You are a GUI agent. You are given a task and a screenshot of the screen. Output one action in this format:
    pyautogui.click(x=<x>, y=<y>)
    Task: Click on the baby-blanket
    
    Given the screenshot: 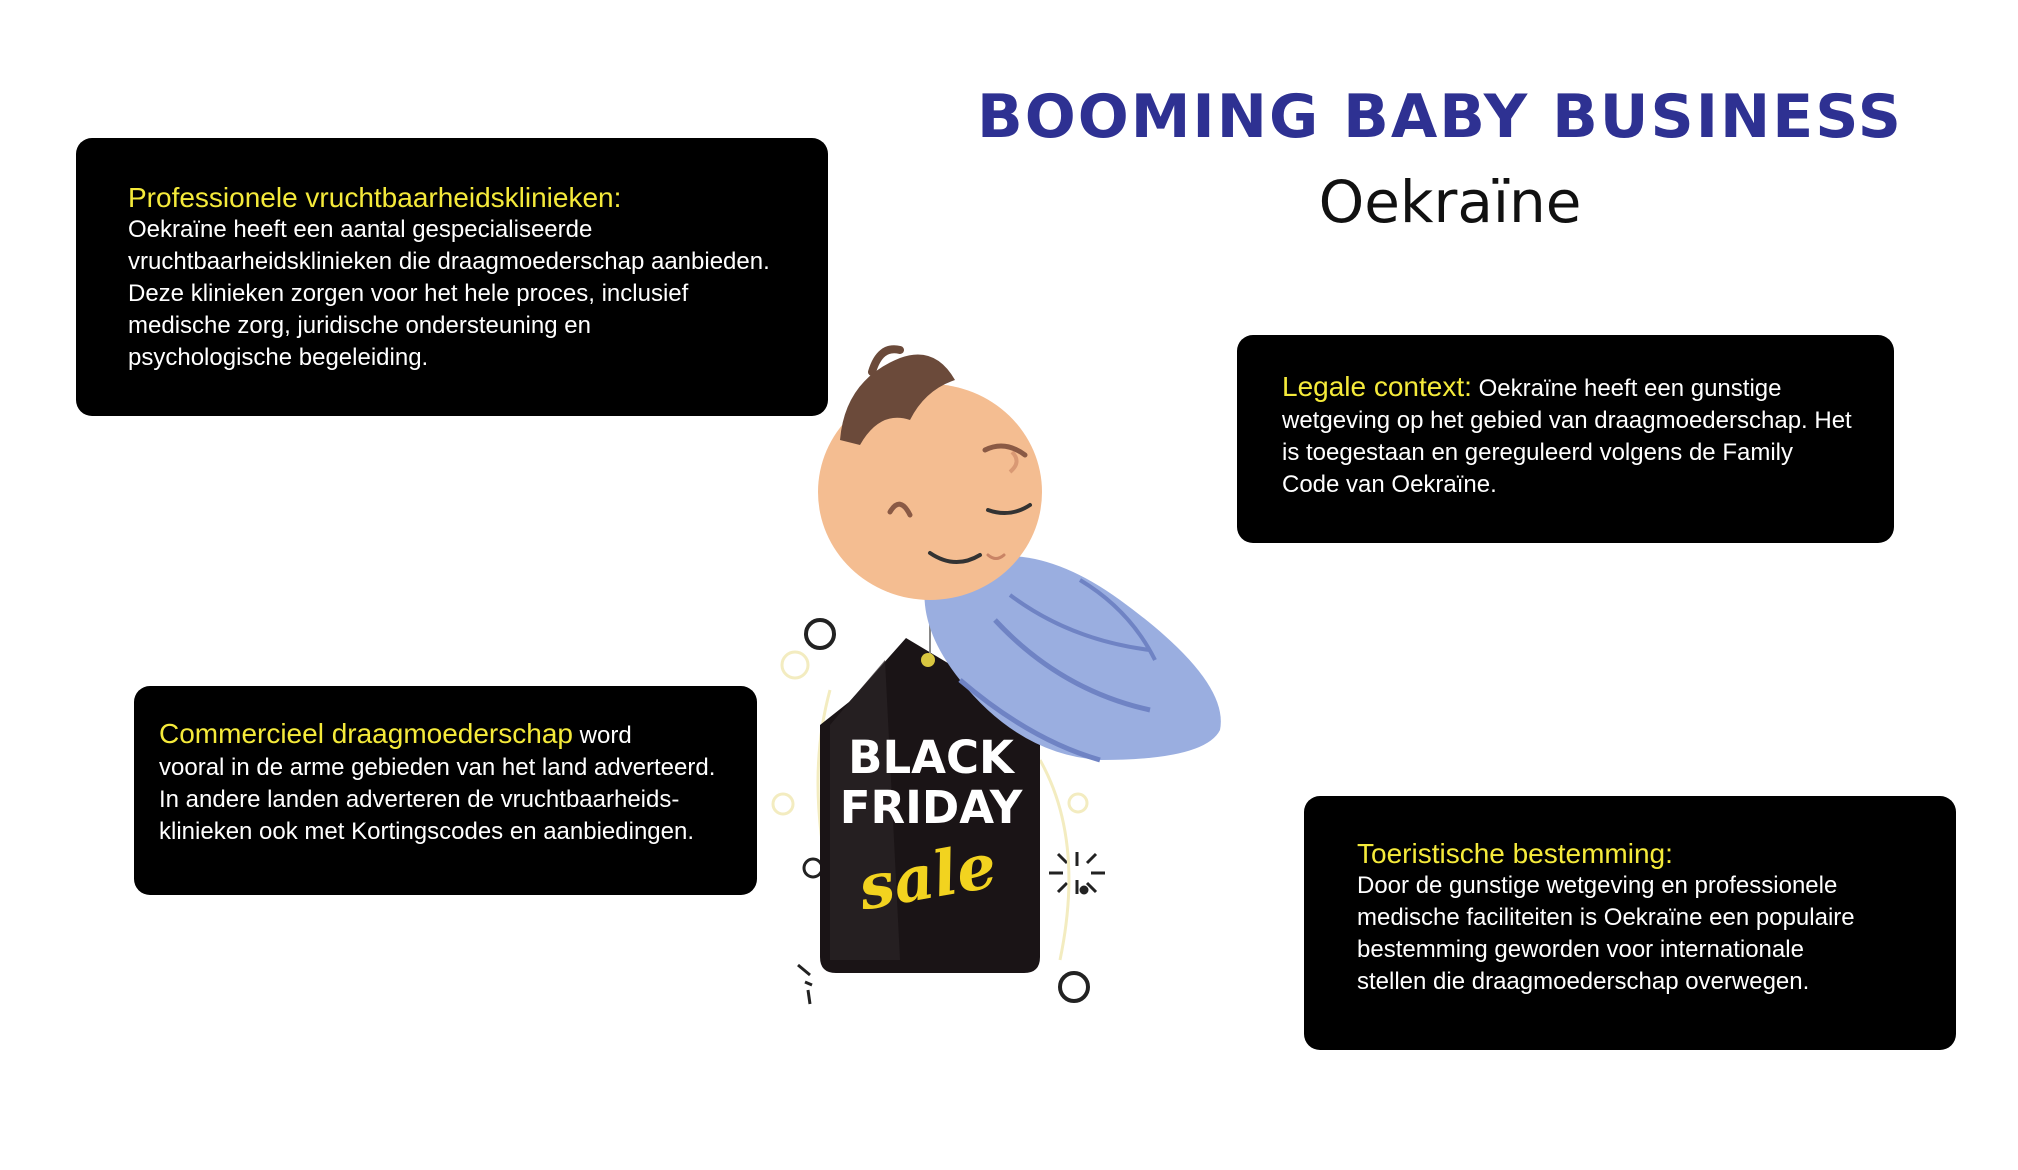 What is the action you would take?
    pyautogui.click(x=1072, y=659)
    